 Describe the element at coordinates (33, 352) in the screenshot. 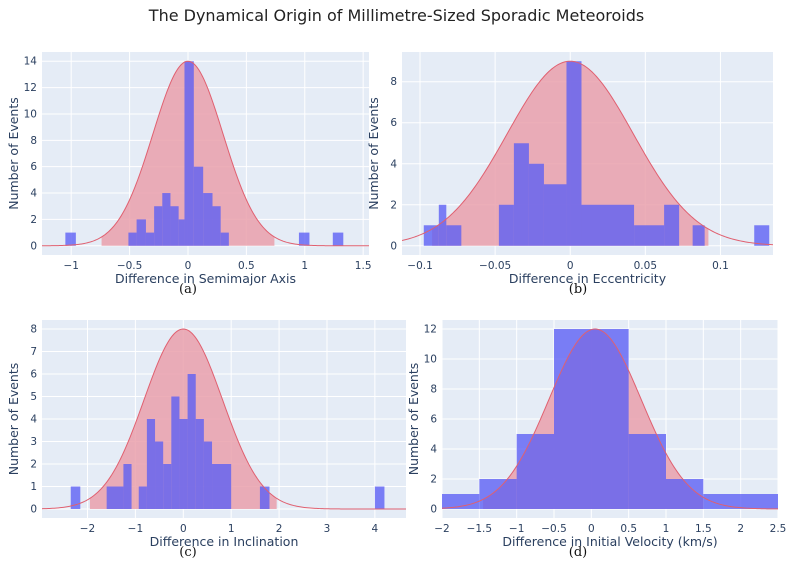

I see `y-tick-label: 7` at that location.